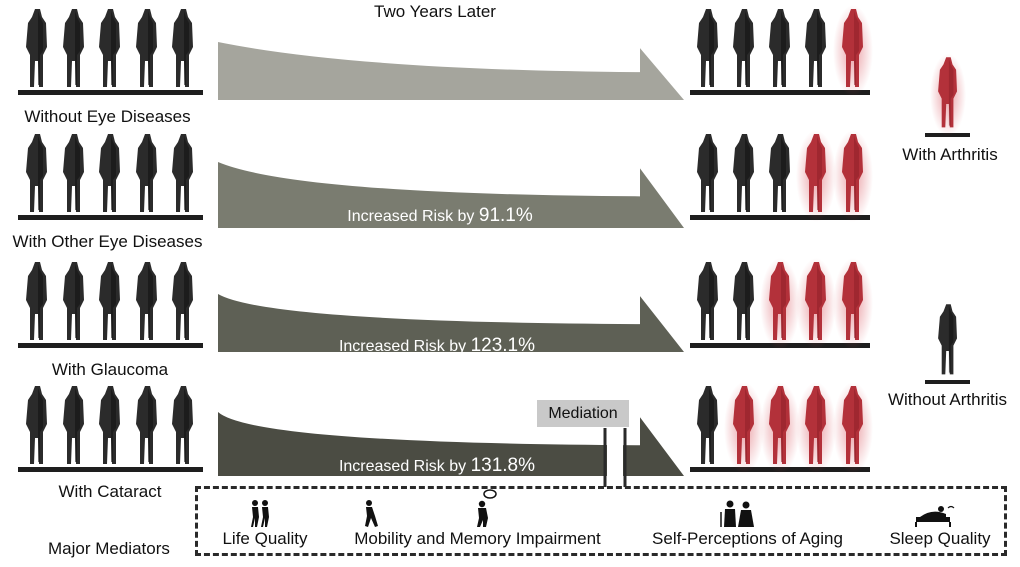  Describe the element at coordinates (947, 399) in the screenshot. I see `legend-without-arthritis-label: Without Arthritis` at that location.